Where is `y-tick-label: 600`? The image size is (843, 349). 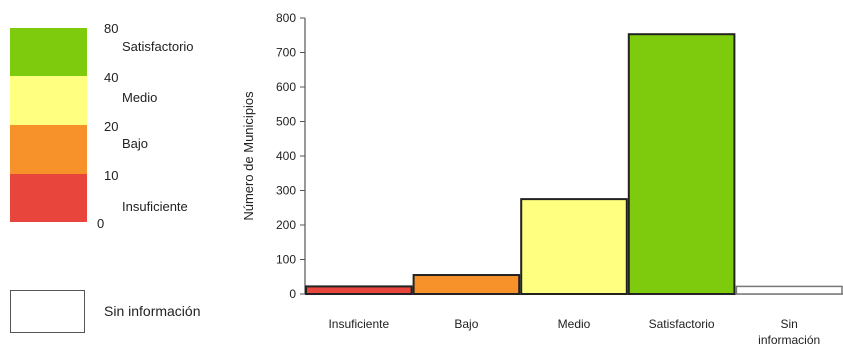
y-tick-label: 600 is located at coordinates (286, 87).